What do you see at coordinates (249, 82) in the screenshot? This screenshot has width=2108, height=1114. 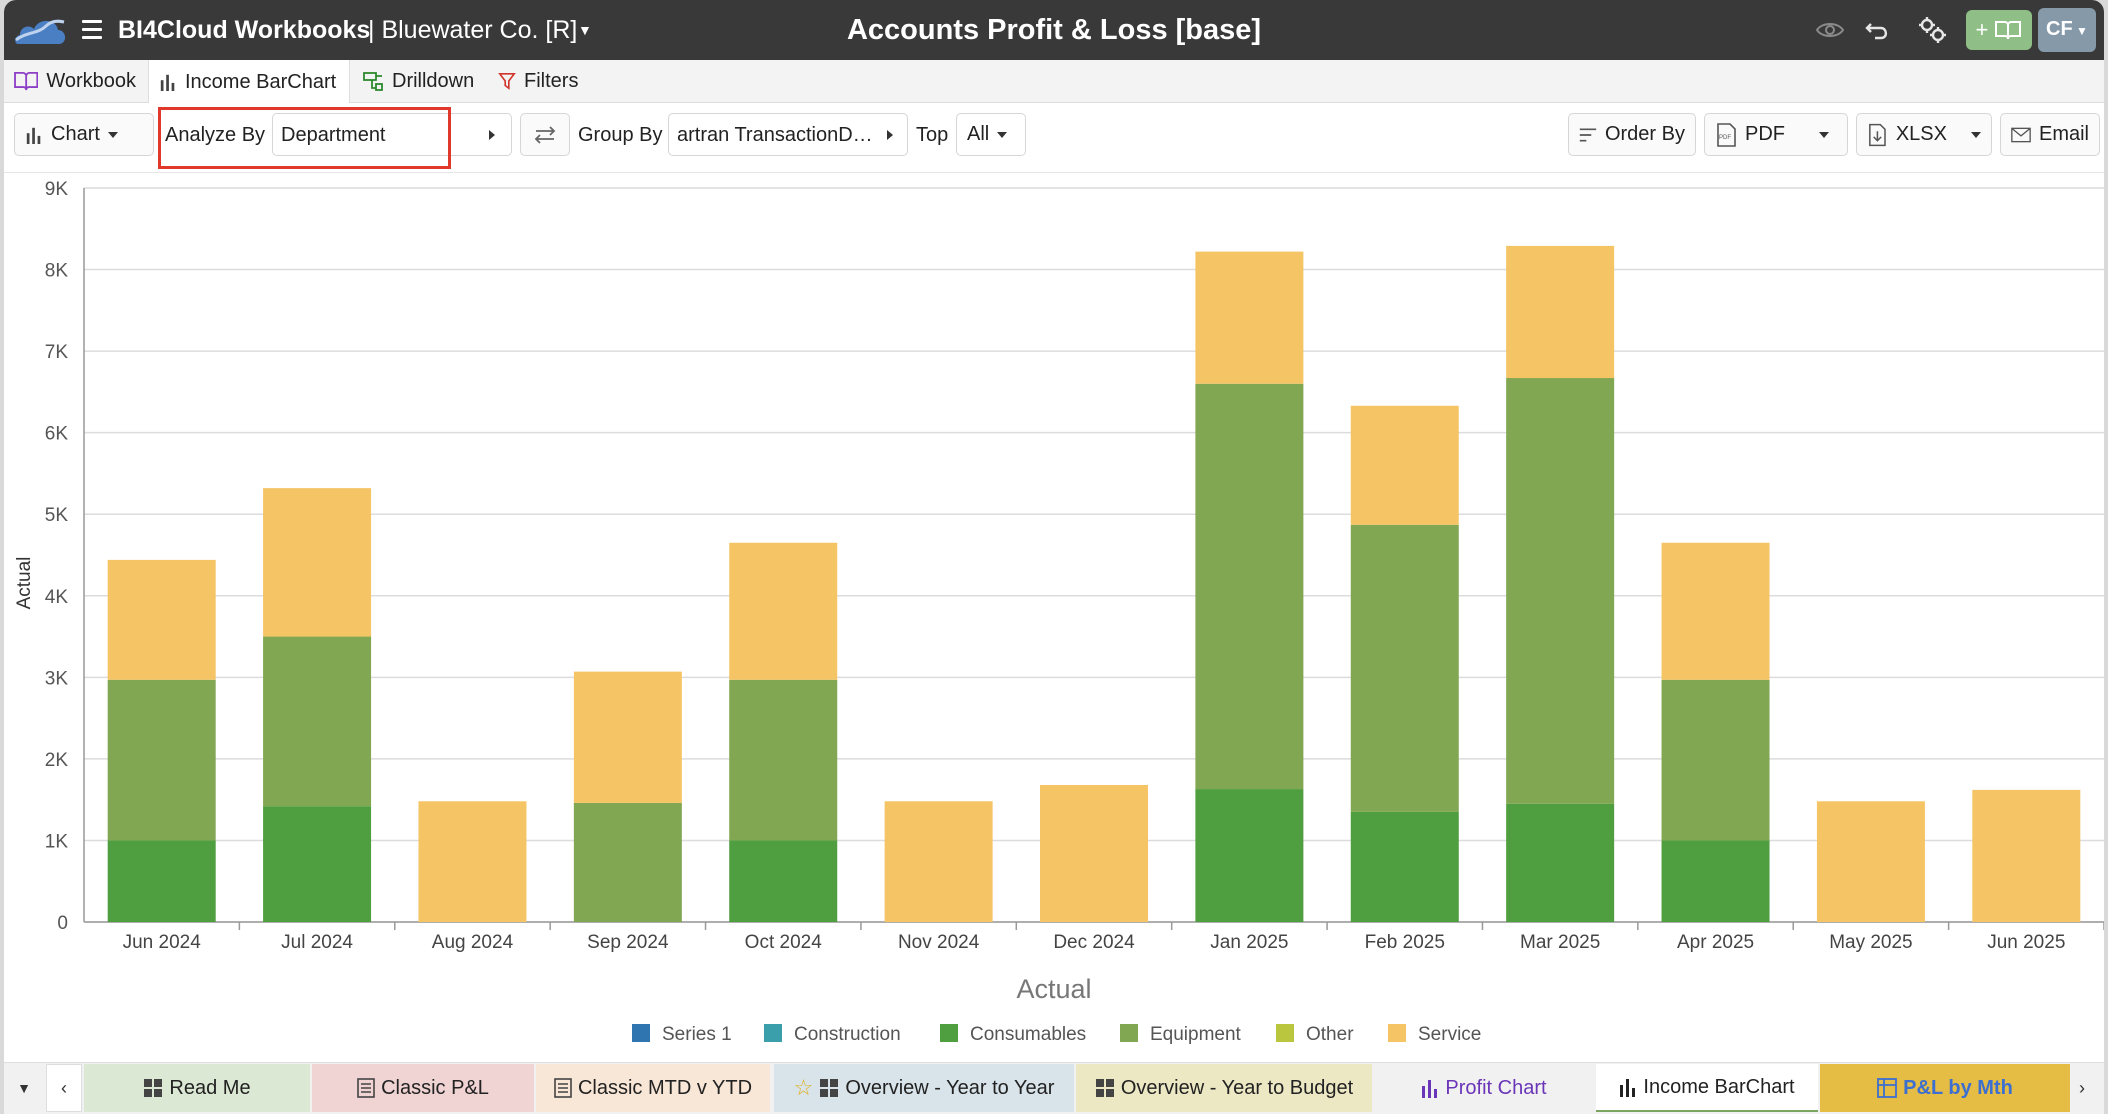 I see `tab-income-barchart: Income BarChart` at bounding box center [249, 82].